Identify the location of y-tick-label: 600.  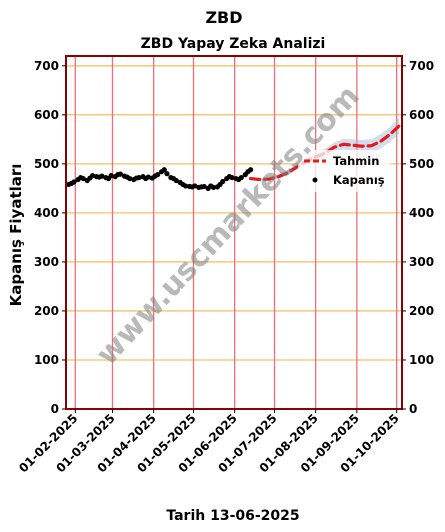
(46, 115).